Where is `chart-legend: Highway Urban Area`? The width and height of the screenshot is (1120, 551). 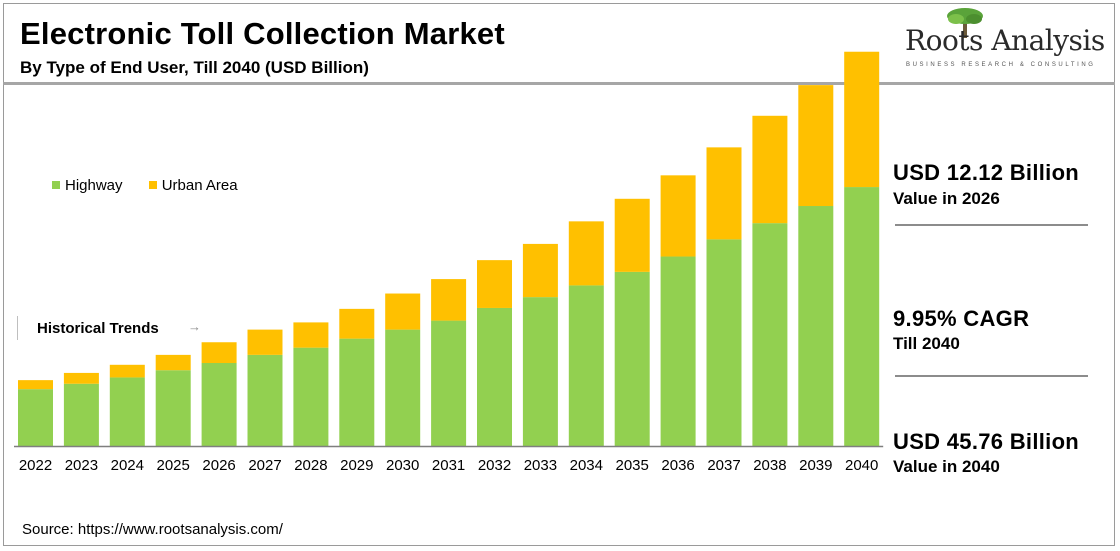 chart-legend: Highway Urban Area is located at coordinates (156, 185).